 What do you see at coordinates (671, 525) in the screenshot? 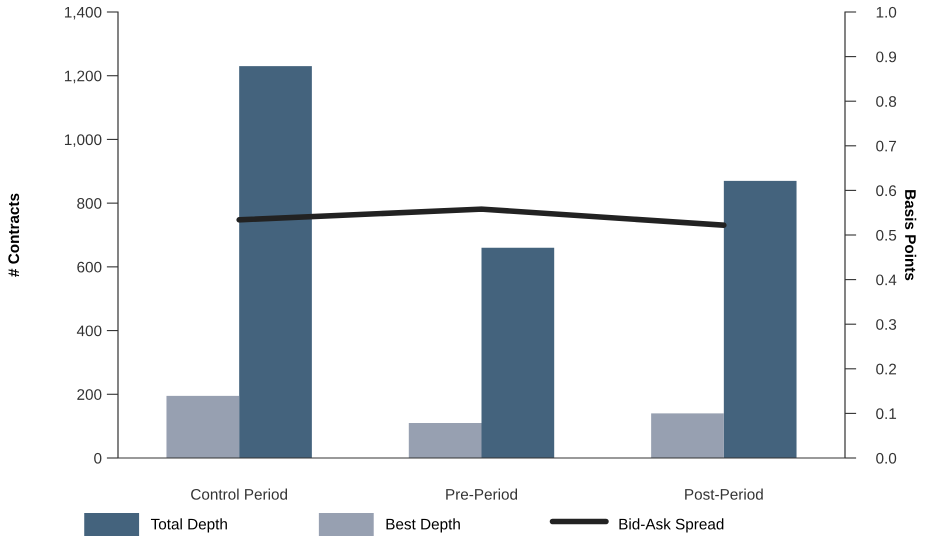
I see `legend-label: Bid-Ask Spread` at bounding box center [671, 525].